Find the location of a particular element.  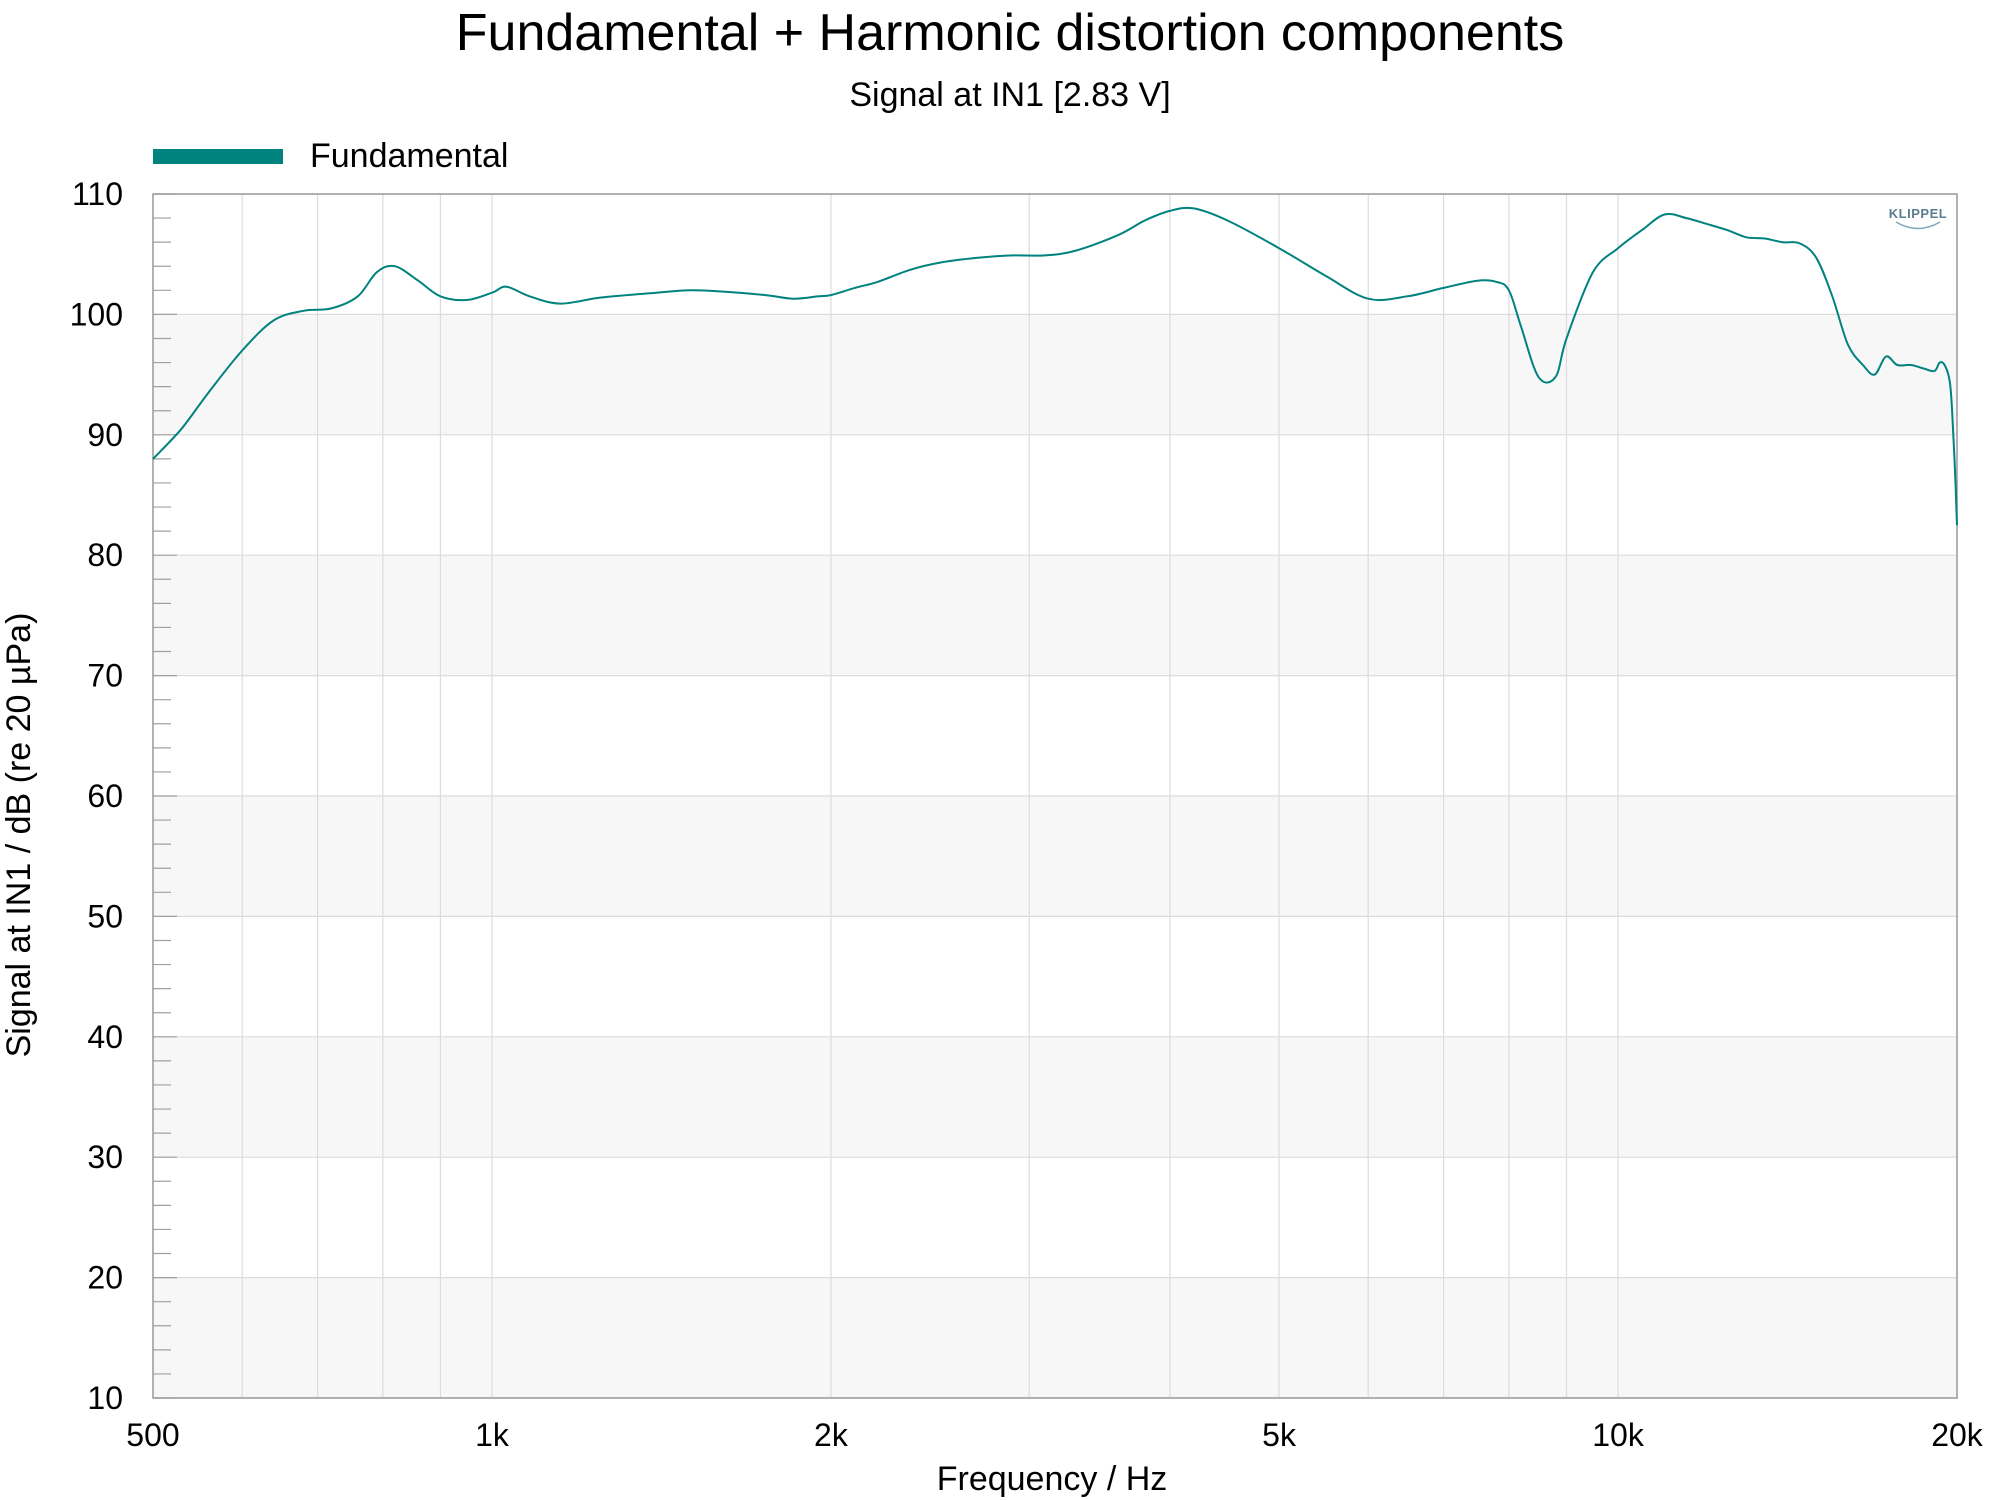

legend: Fundamental is located at coordinates (330, 156).